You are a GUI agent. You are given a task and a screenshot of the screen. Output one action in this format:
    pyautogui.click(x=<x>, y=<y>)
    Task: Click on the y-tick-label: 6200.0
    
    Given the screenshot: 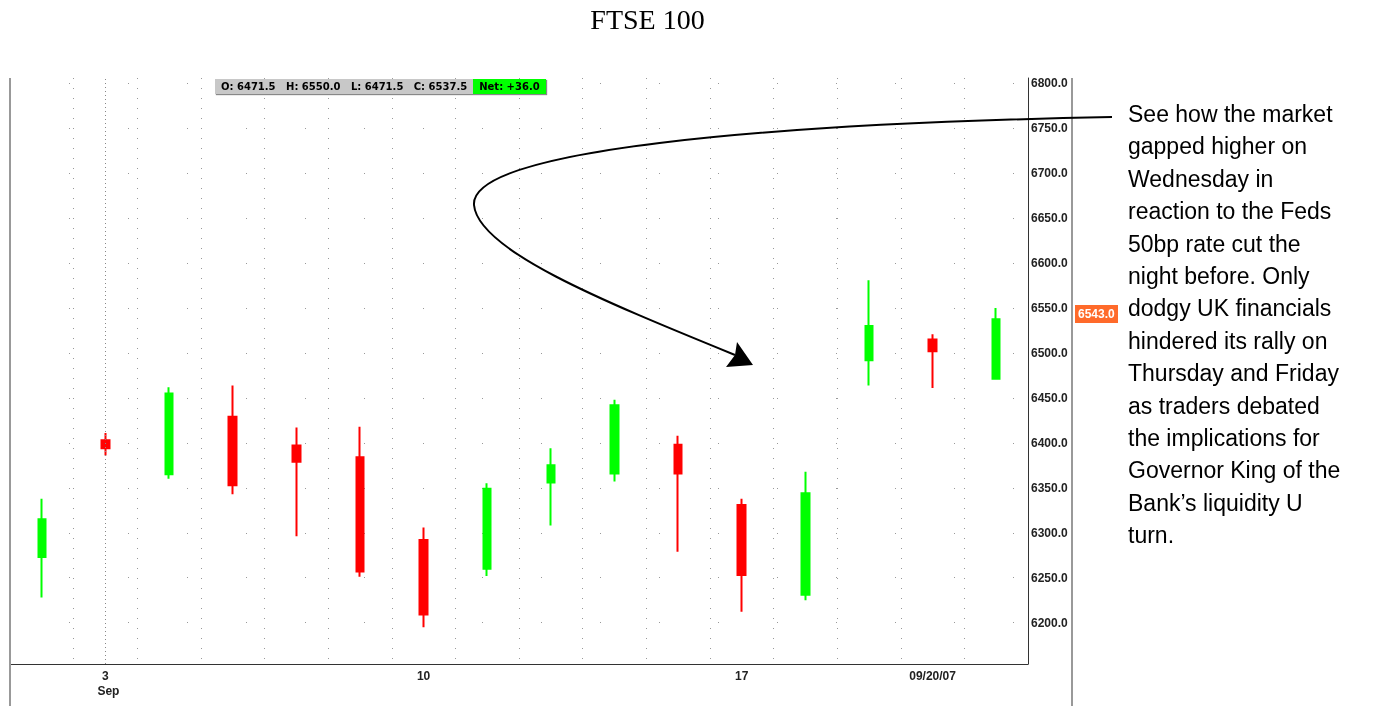 What is the action you would take?
    pyautogui.click(x=1050, y=622)
    